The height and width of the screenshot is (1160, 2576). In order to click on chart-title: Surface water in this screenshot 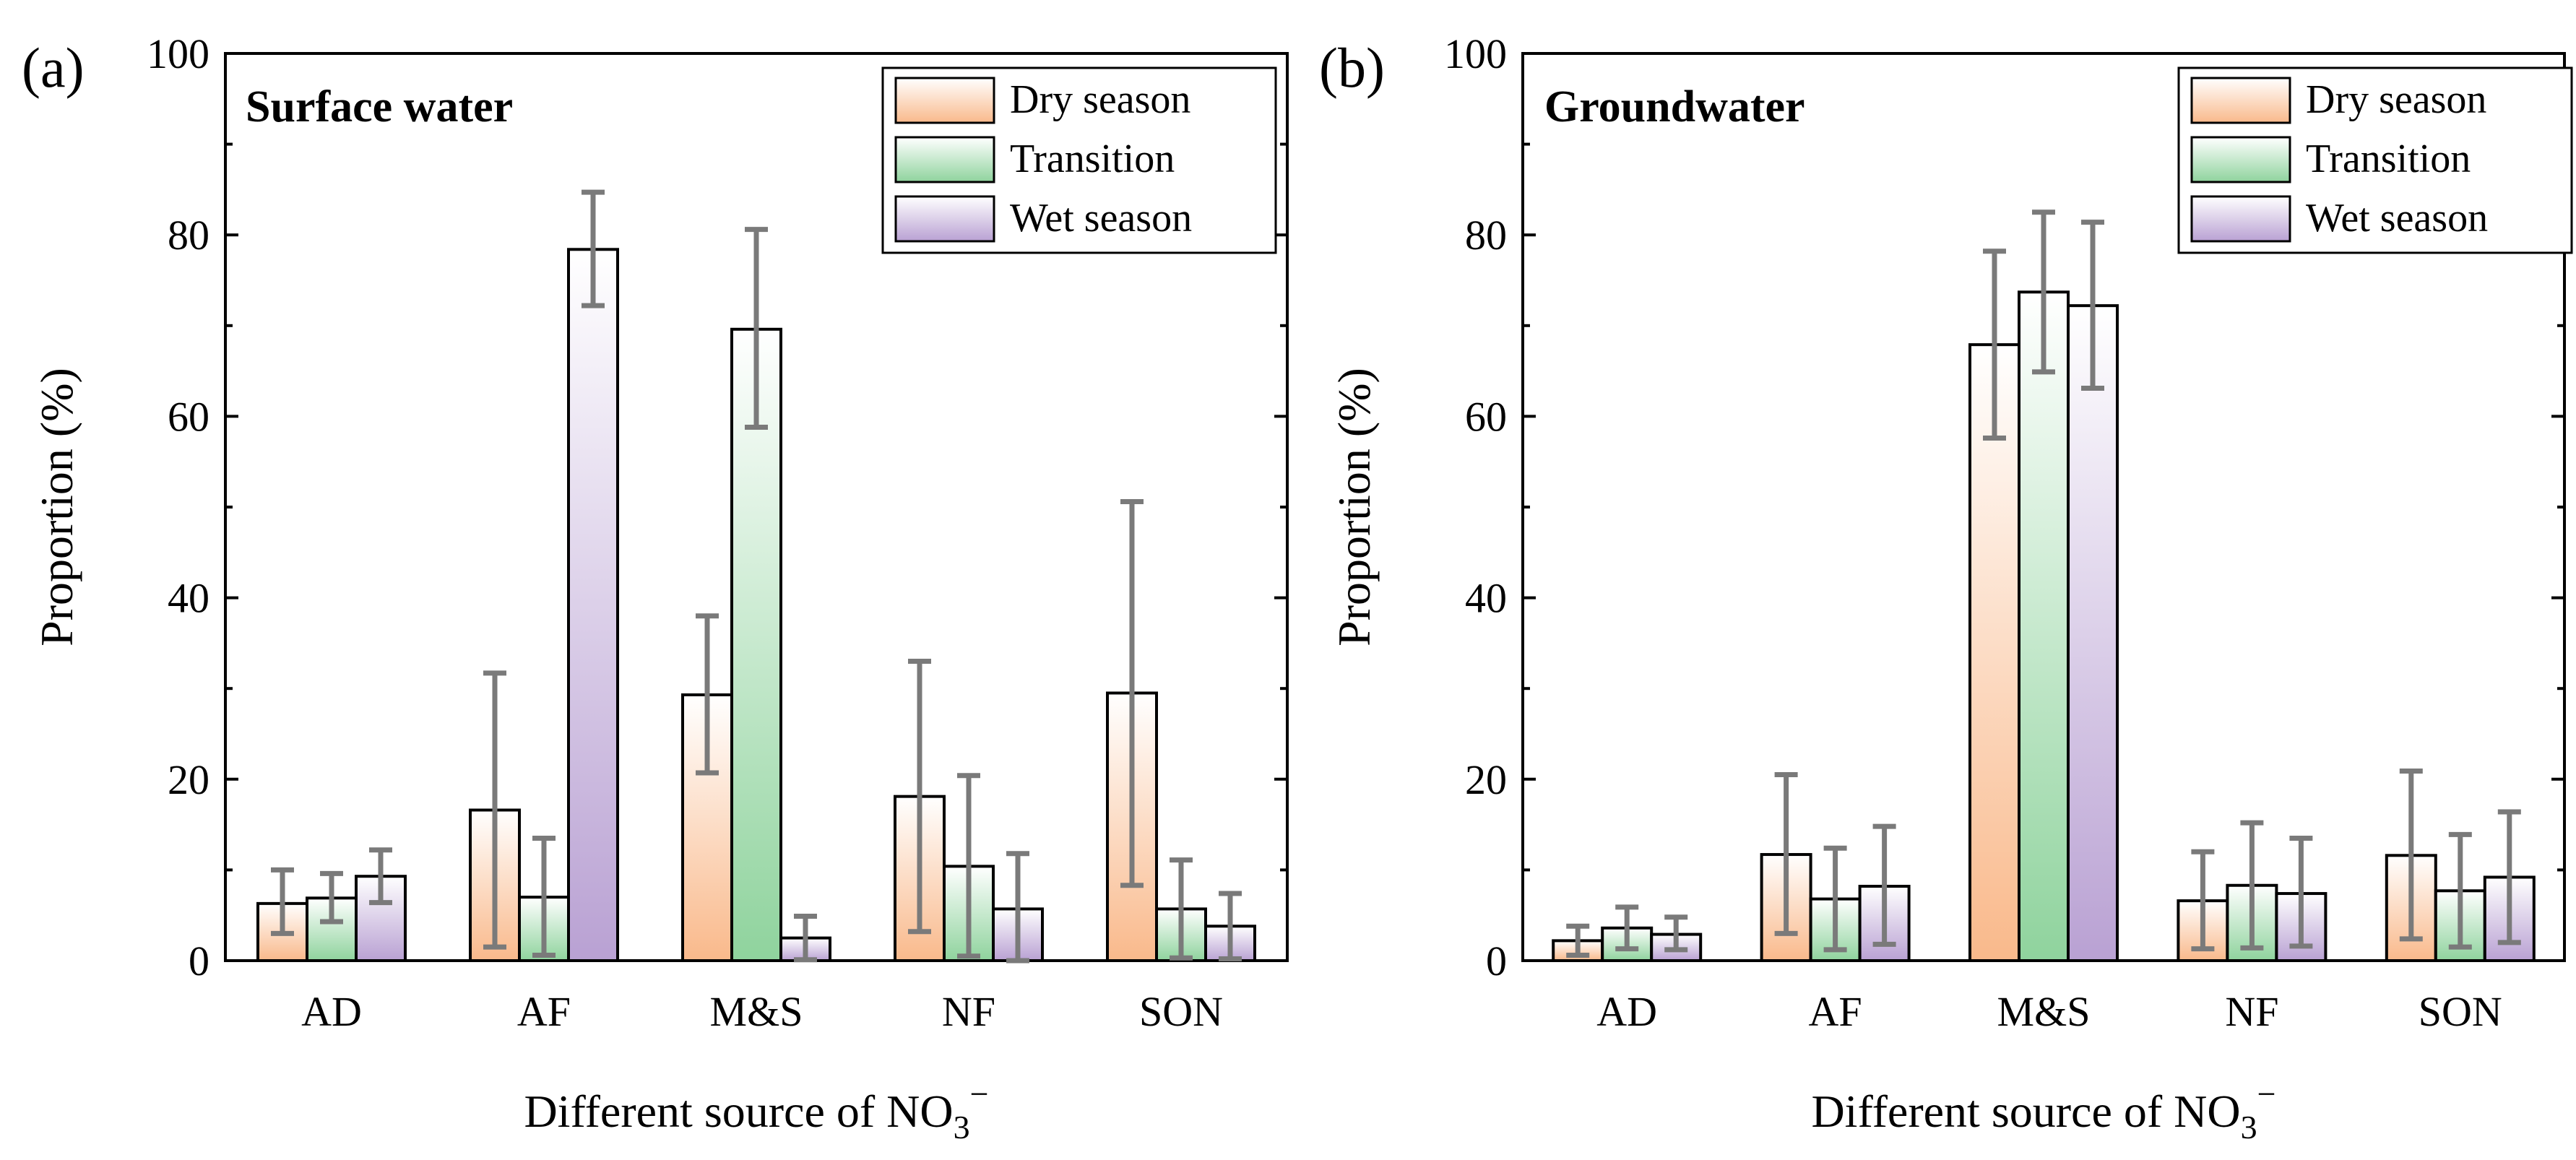, I will do `click(380, 106)`.